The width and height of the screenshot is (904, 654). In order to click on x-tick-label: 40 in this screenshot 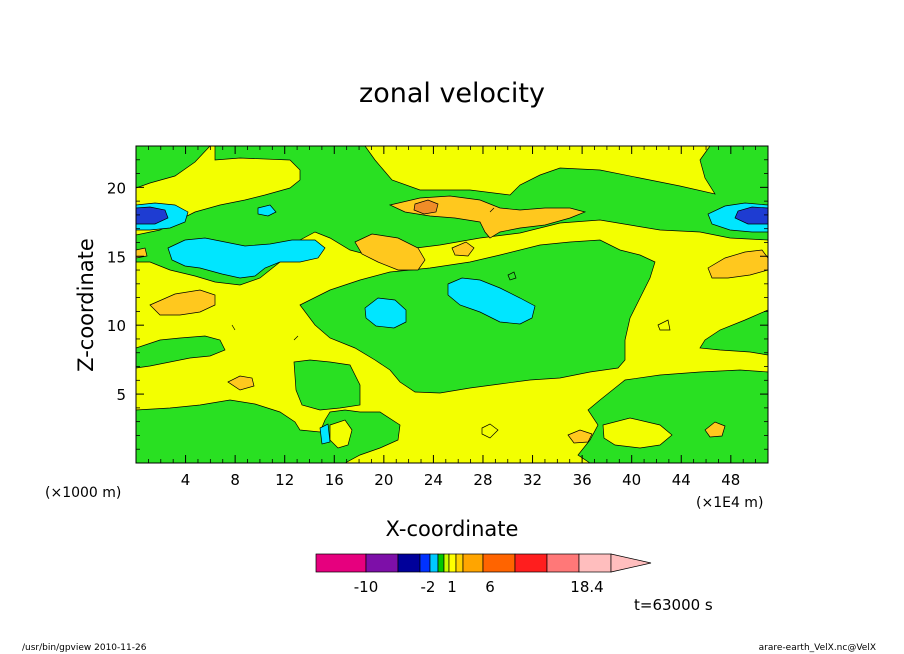, I will do `click(631, 480)`.